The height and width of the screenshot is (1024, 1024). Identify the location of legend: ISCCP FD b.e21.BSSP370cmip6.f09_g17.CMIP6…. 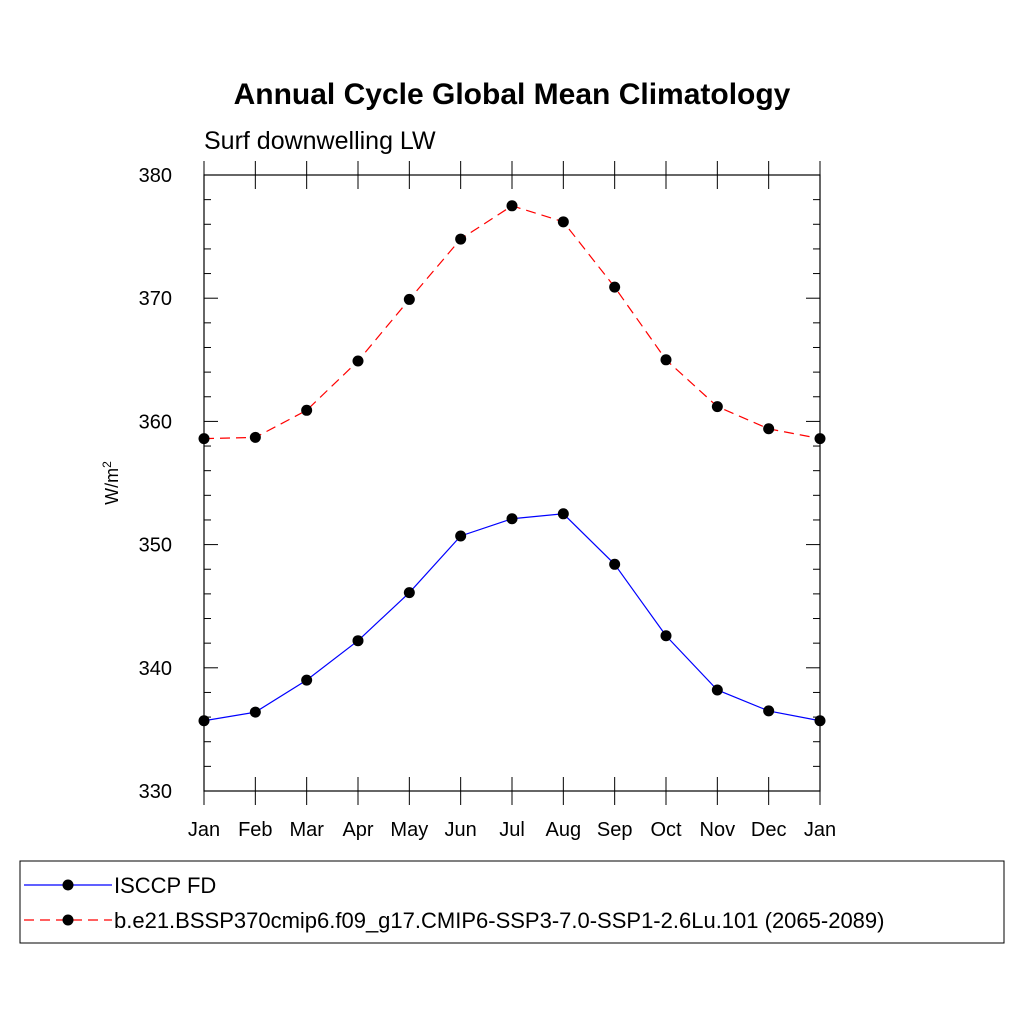
(454, 903).